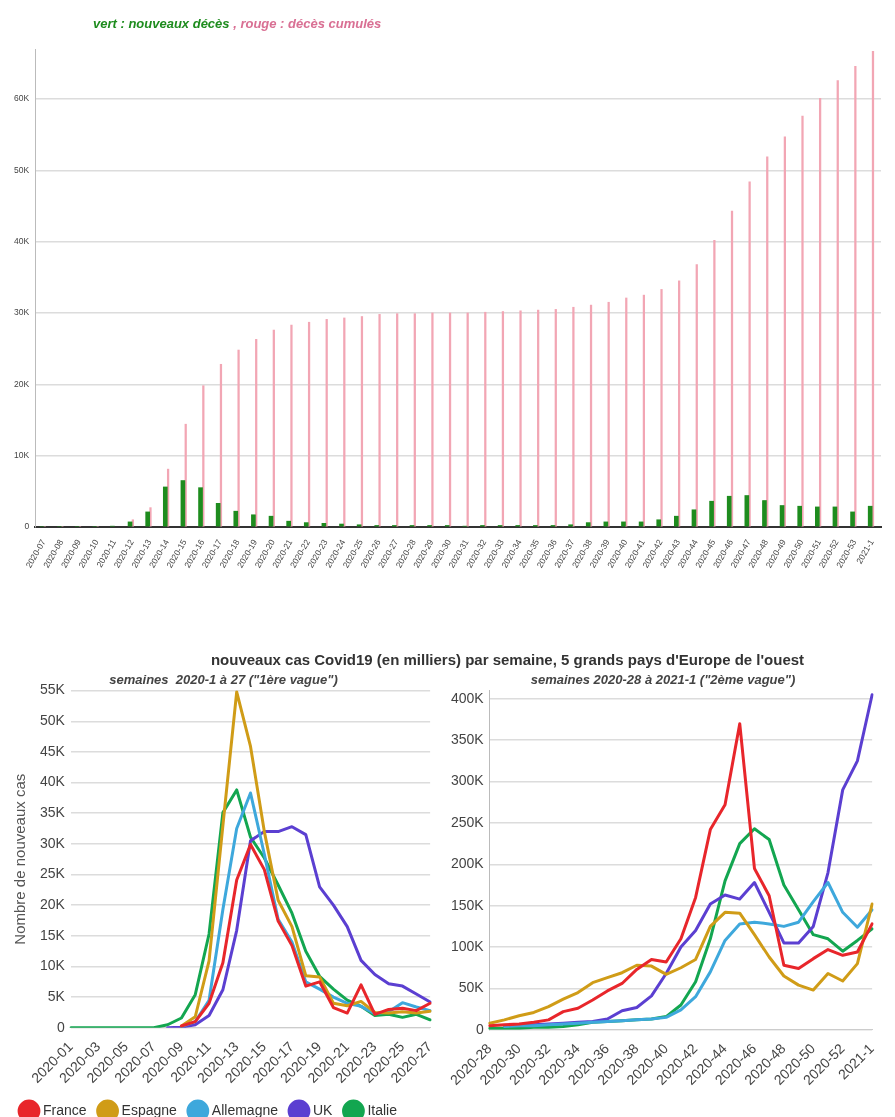 Image resolution: width=895 pixels, height=1117 pixels. Describe the element at coordinates (237, 23) in the screenshot. I see `chart-title: vert : nouveaux décès , rouge : décès cumulés` at that location.